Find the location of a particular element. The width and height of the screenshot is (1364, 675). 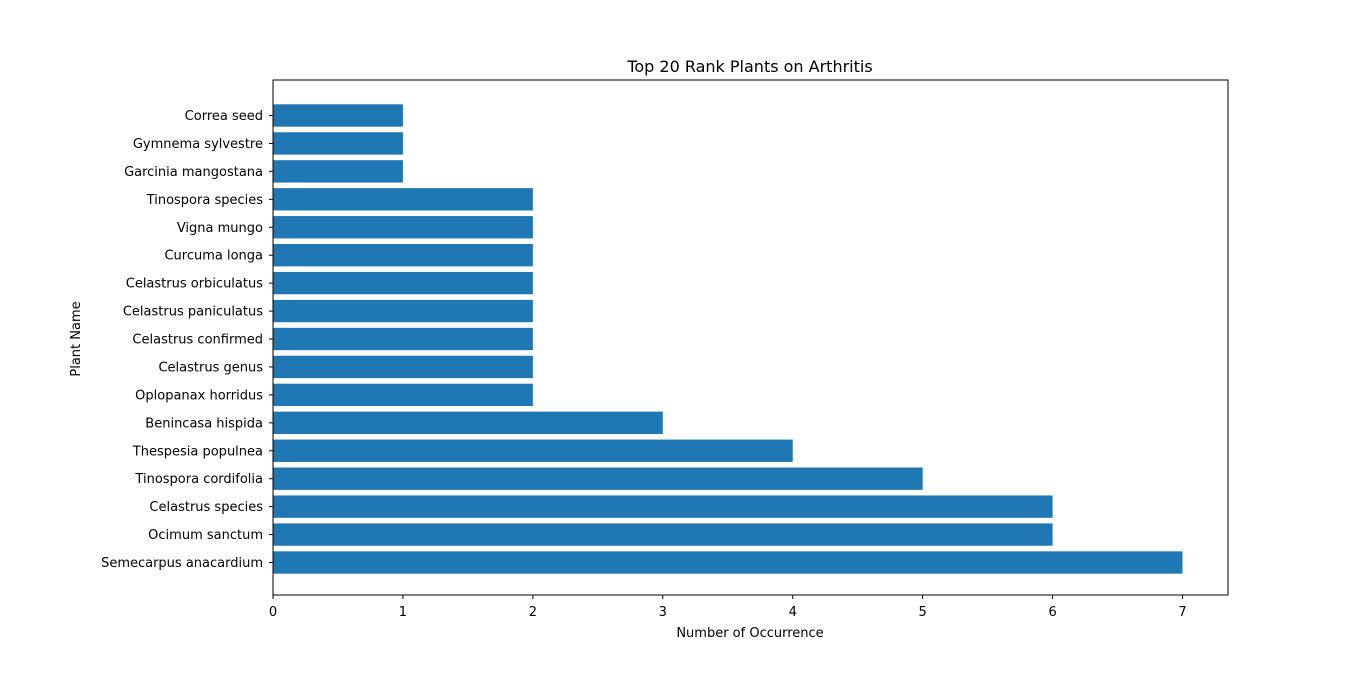

y-tick-label: Vigna mungo is located at coordinates (220, 228).